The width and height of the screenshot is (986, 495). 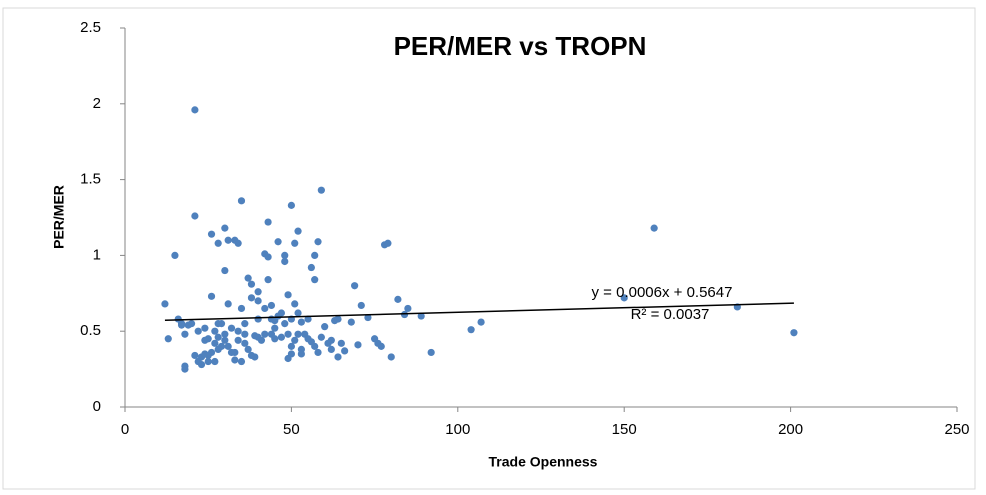 I want to click on x-tick-label: 200, so click(x=790, y=429).